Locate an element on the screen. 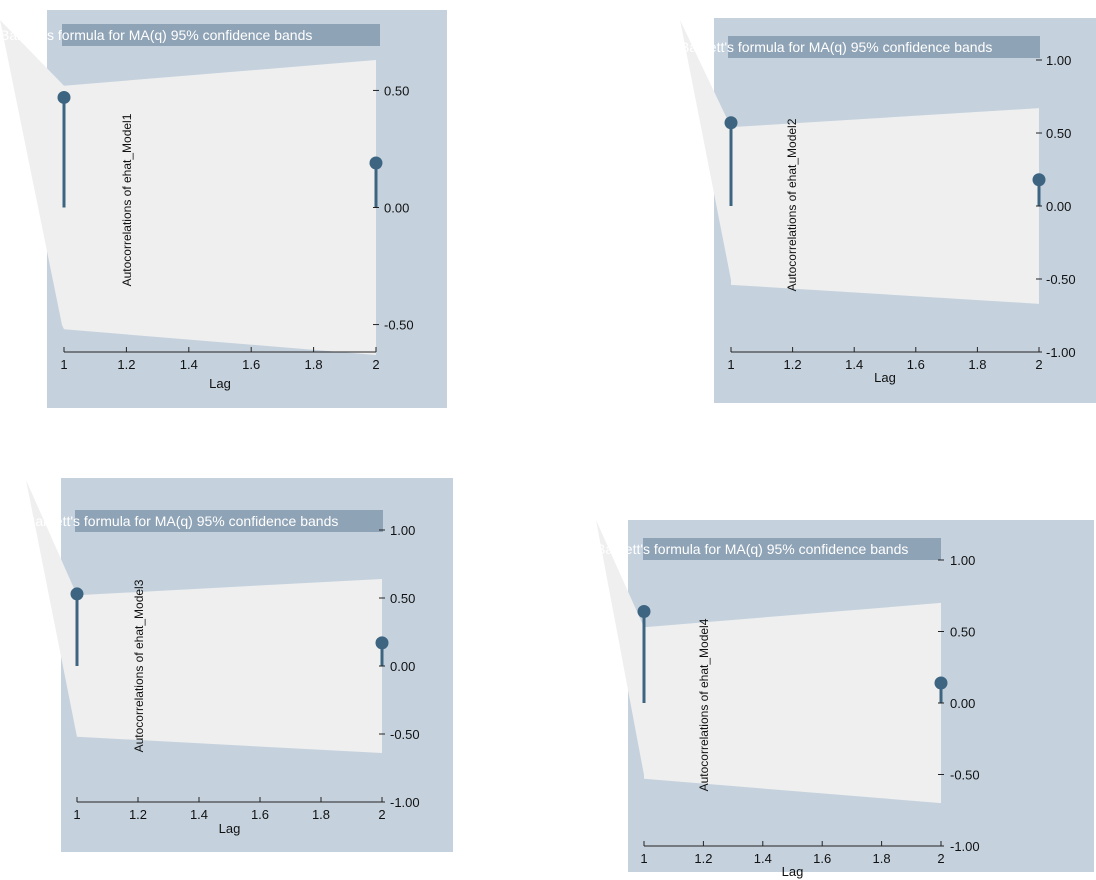 Image resolution: width=1096 pixels, height=880 pixels. y-axis-title: Autocorrelations of ehat_Model4 is located at coordinates (704, 704).